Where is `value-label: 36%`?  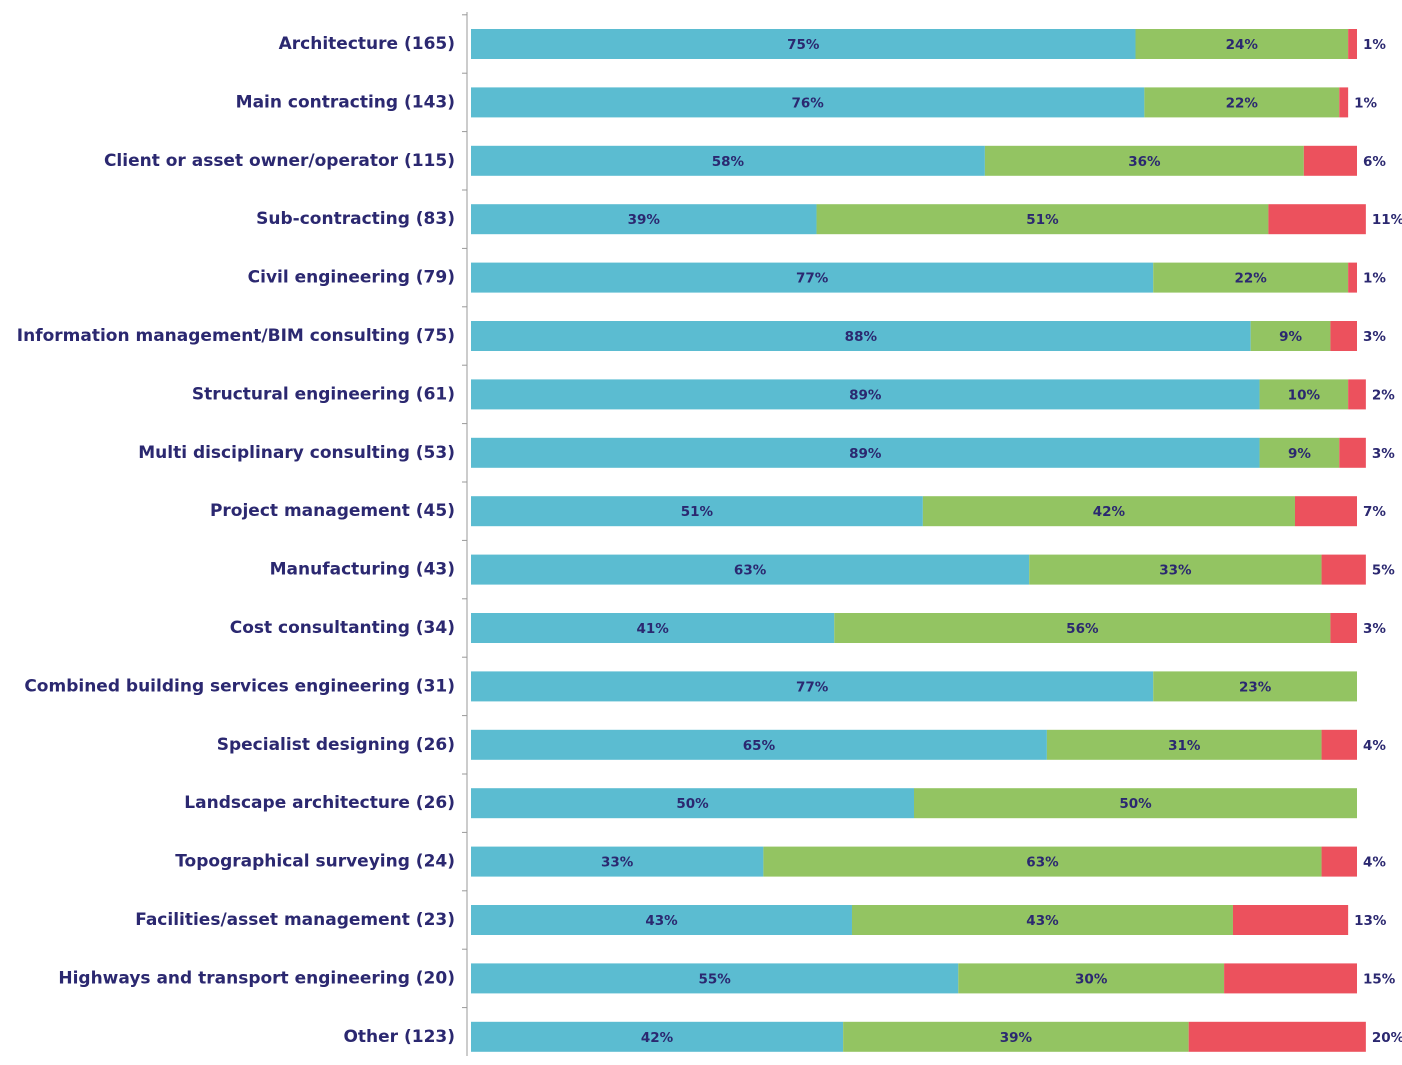 value-label: 36% is located at coordinates (1144, 162).